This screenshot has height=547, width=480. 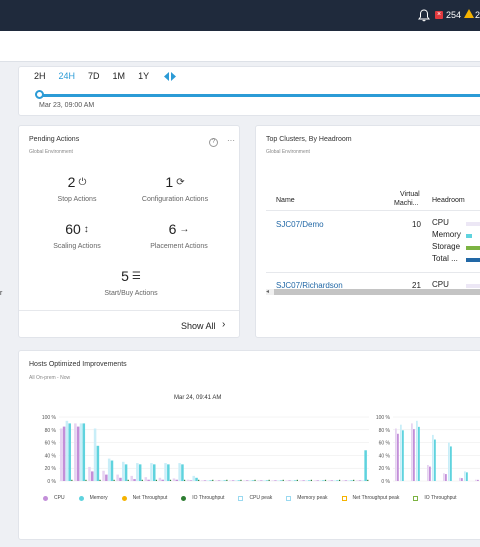 I want to click on scrollbar-thumb, so click(x=377, y=292).